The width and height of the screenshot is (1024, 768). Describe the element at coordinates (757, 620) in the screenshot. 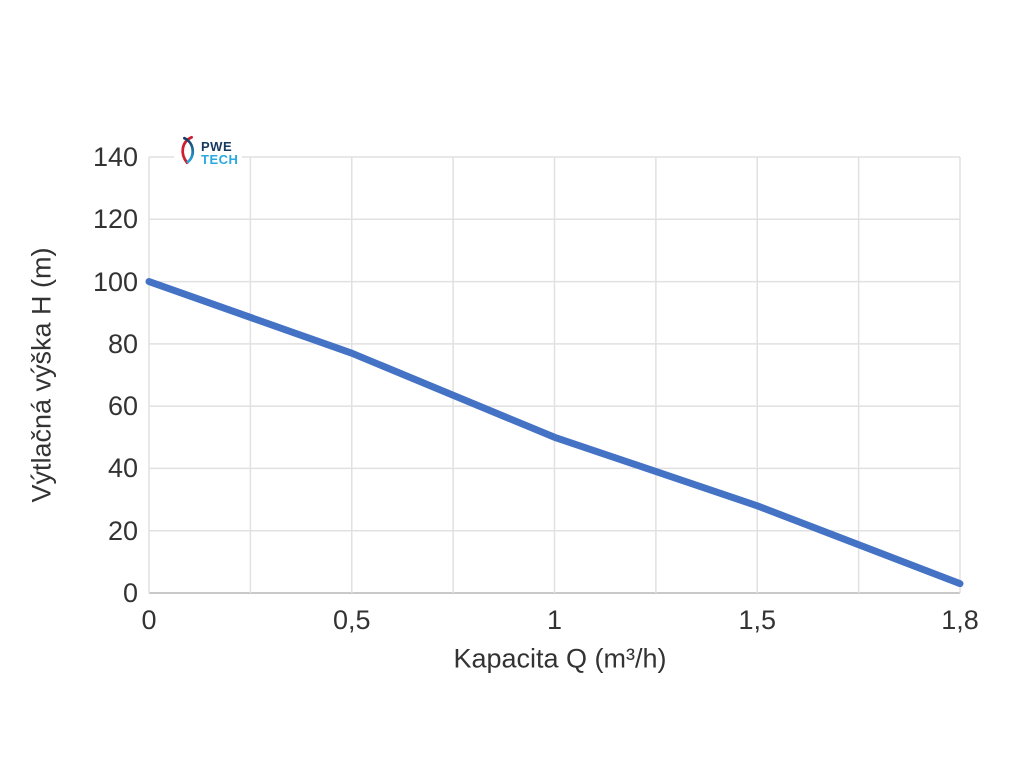

I see `x-tick-label: 1,5` at that location.